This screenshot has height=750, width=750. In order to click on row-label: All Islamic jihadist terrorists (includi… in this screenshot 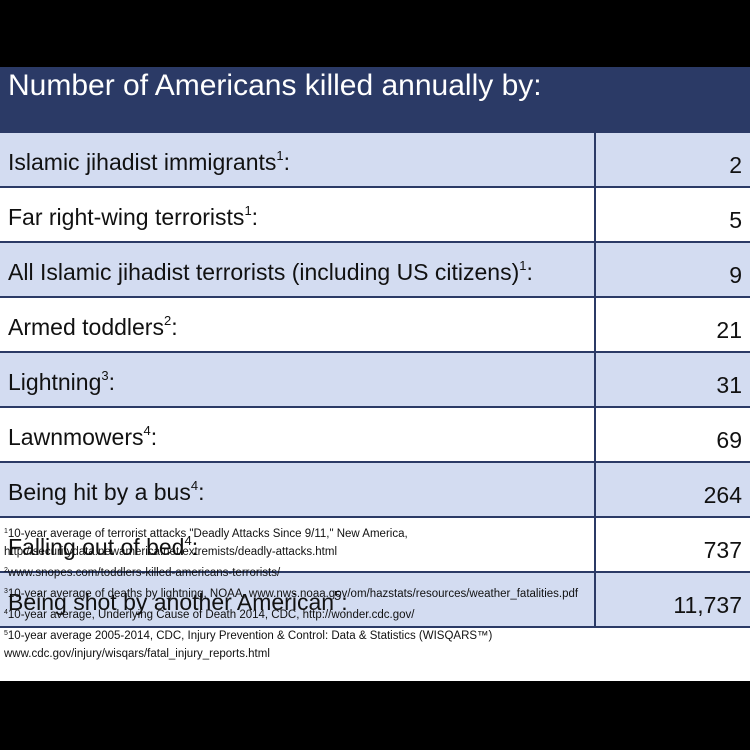, I will do `click(297, 269)`.